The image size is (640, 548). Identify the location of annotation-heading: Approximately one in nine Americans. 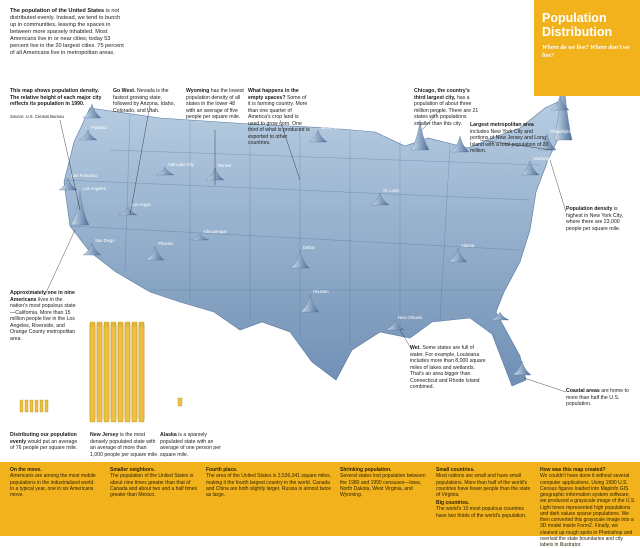
(42, 296).